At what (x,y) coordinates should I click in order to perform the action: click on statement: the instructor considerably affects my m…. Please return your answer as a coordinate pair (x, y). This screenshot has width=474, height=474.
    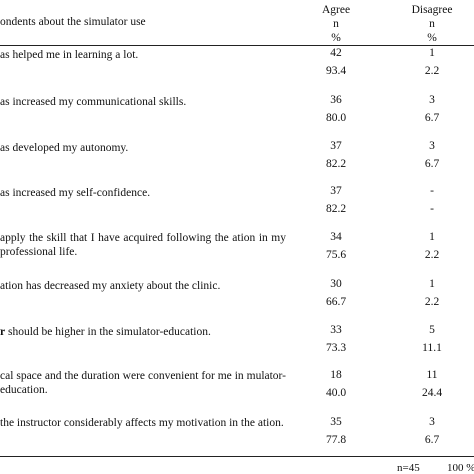
    Looking at the image, I should click on (142, 423).